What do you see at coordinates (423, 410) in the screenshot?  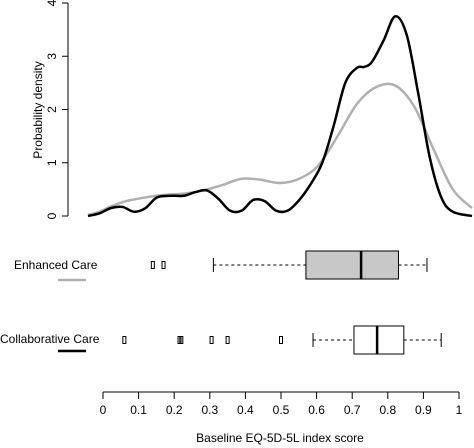 I see `x-tick-label: 0.9` at bounding box center [423, 410].